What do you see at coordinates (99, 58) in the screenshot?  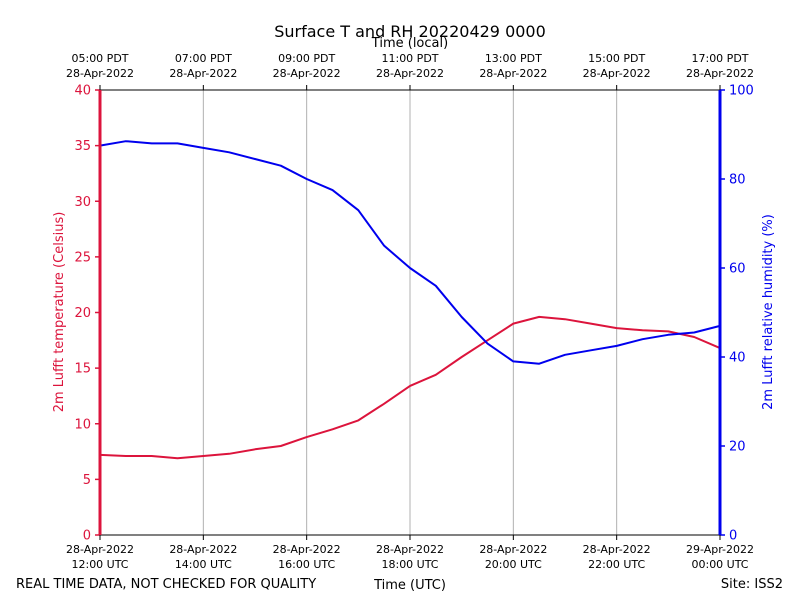 I see `top-tick-time: 05:00 PDT` at bounding box center [99, 58].